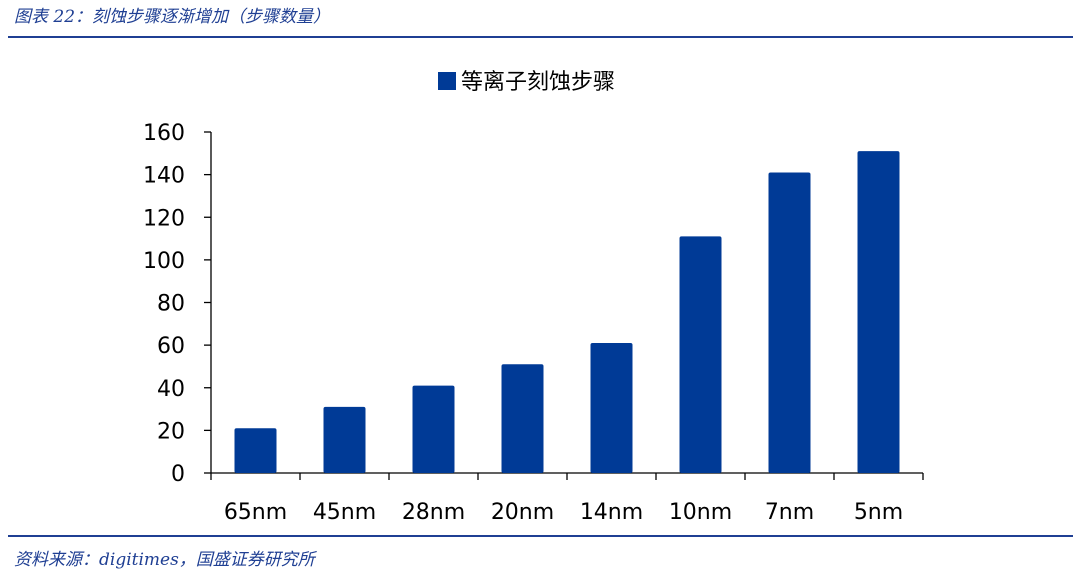  What do you see at coordinates (700, 512) in the screenshot?
I see `x-tick-label: 10nm` at bounding box center [700, 512].